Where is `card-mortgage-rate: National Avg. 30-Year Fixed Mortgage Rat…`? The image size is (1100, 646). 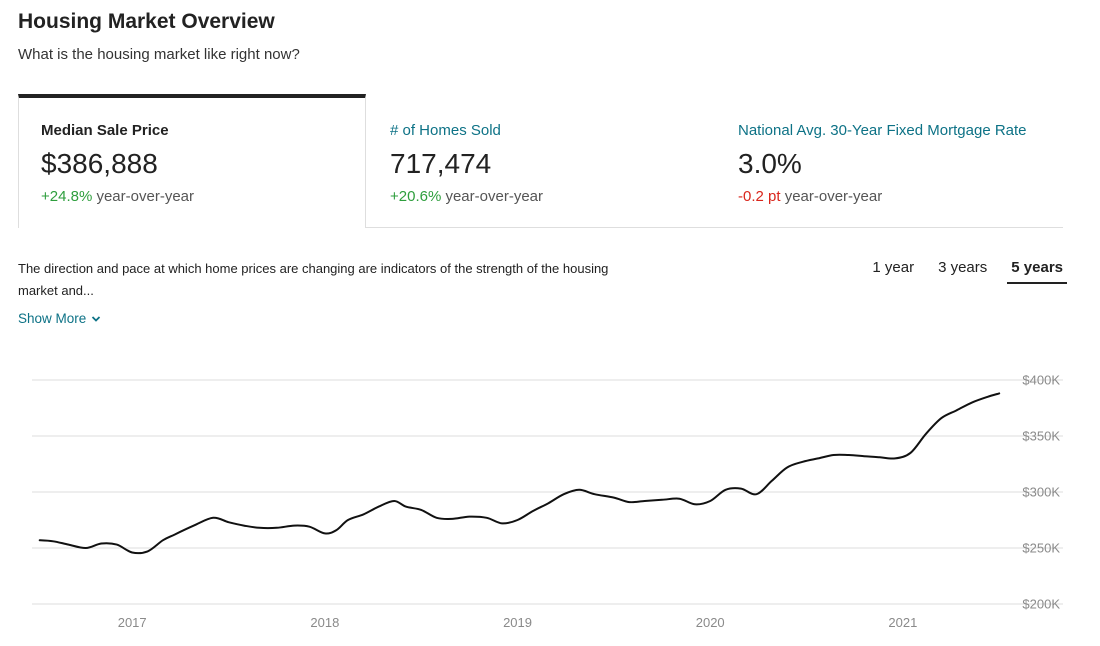 card-mortgage-rate: National Avg. 30-Year Fixed Mortgage Rat… is located at coordinates (888, 161).